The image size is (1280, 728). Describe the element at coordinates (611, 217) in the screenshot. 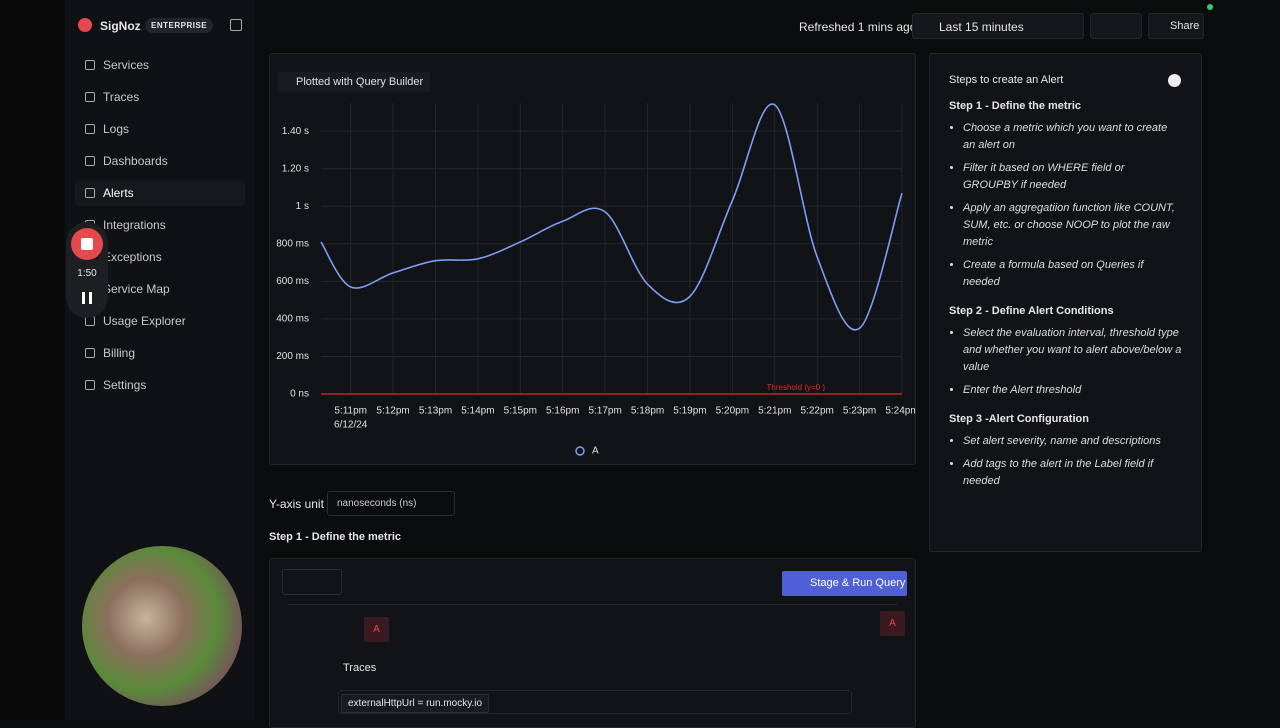

I see `series-line` at that location.